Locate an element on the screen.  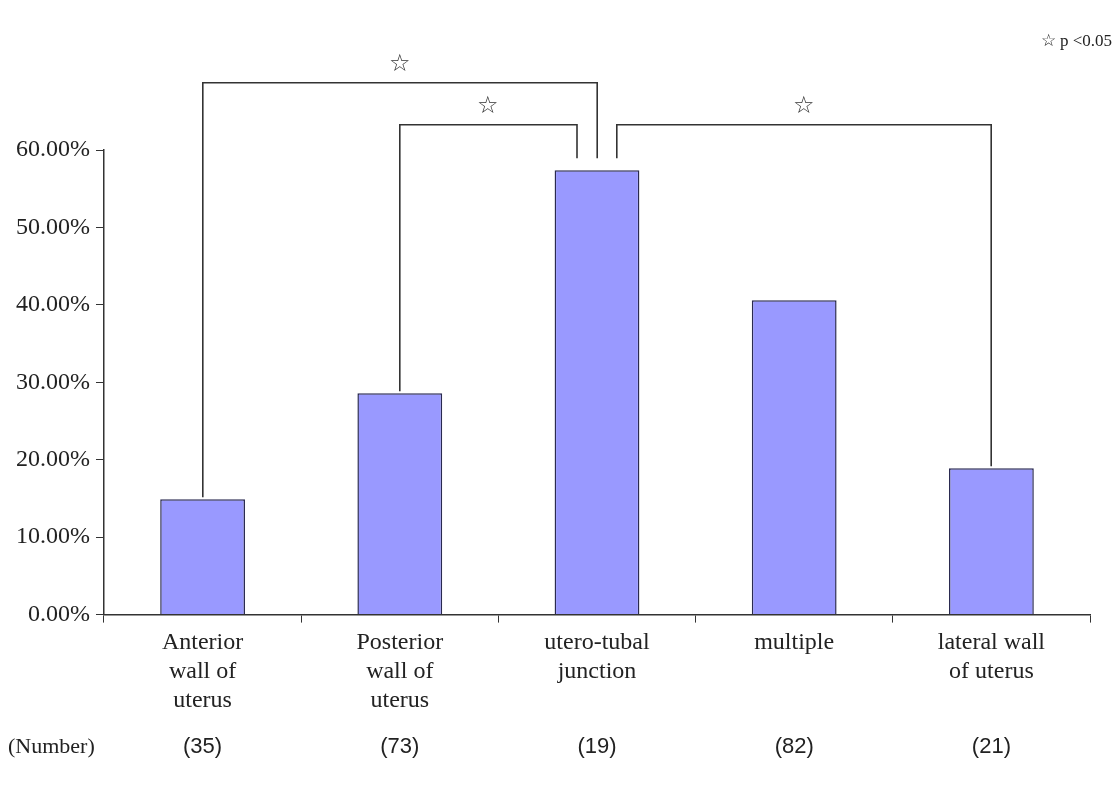
y-tick-label: 50.00% is located at coordinates (52, 225).